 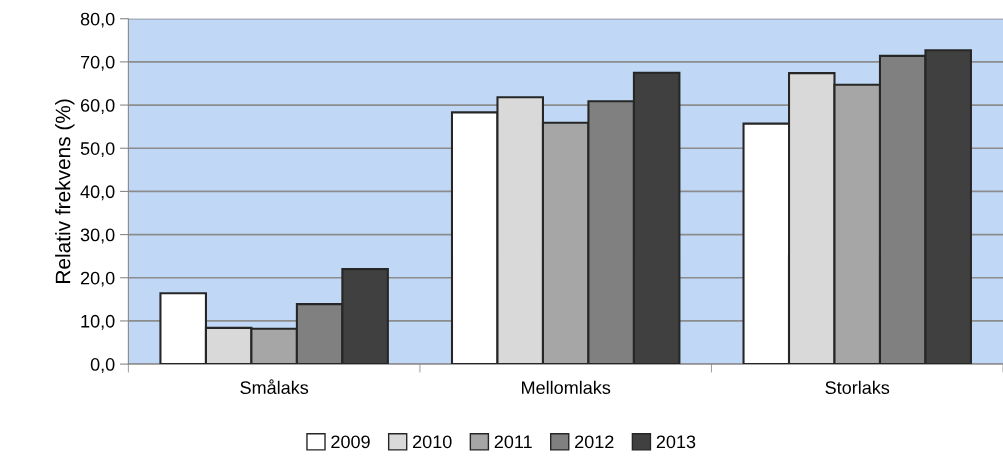 I want to click on legend-label: 2012, so click(x=594, y=442).